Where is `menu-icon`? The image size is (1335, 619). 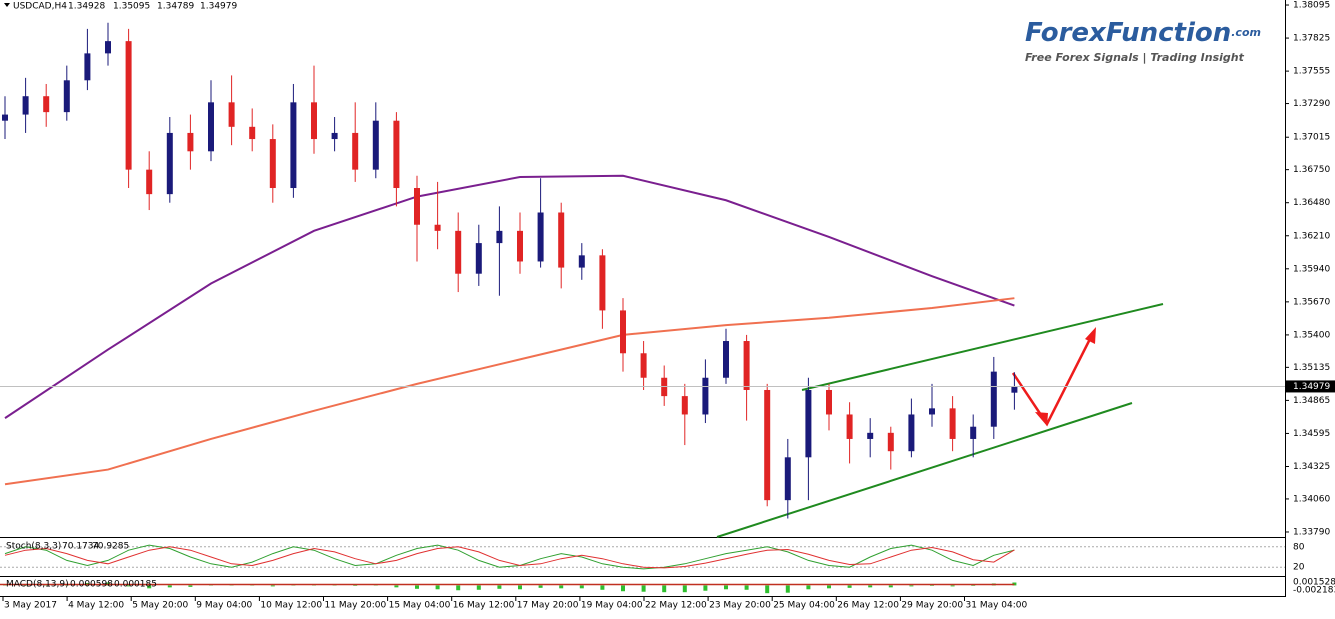 menu-icon is located at coordinates (7, 5).